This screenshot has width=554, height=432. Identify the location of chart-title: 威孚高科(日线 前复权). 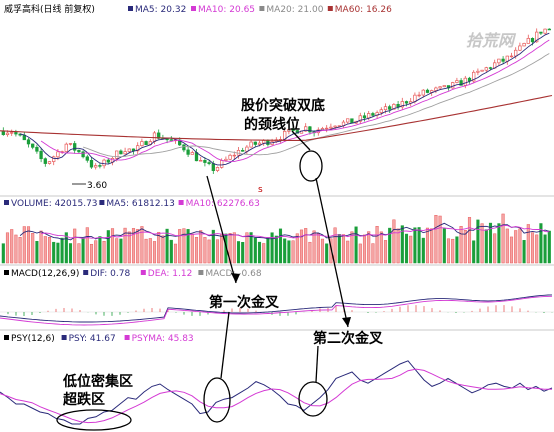
(49, 9).